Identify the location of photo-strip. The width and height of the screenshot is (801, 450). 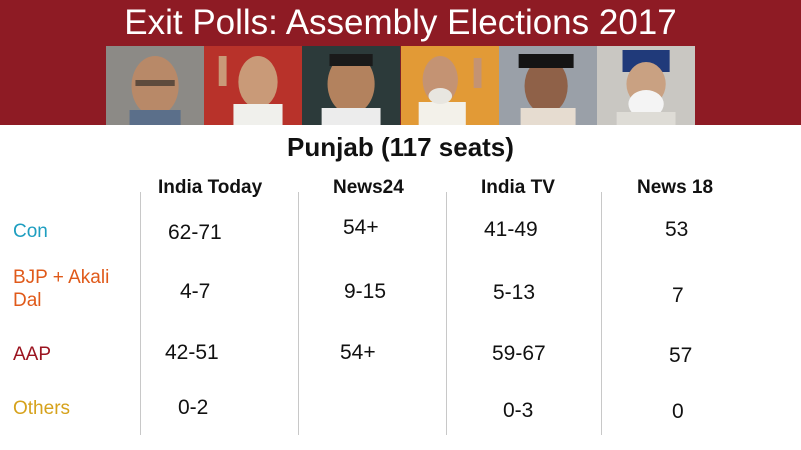
(401, 85).